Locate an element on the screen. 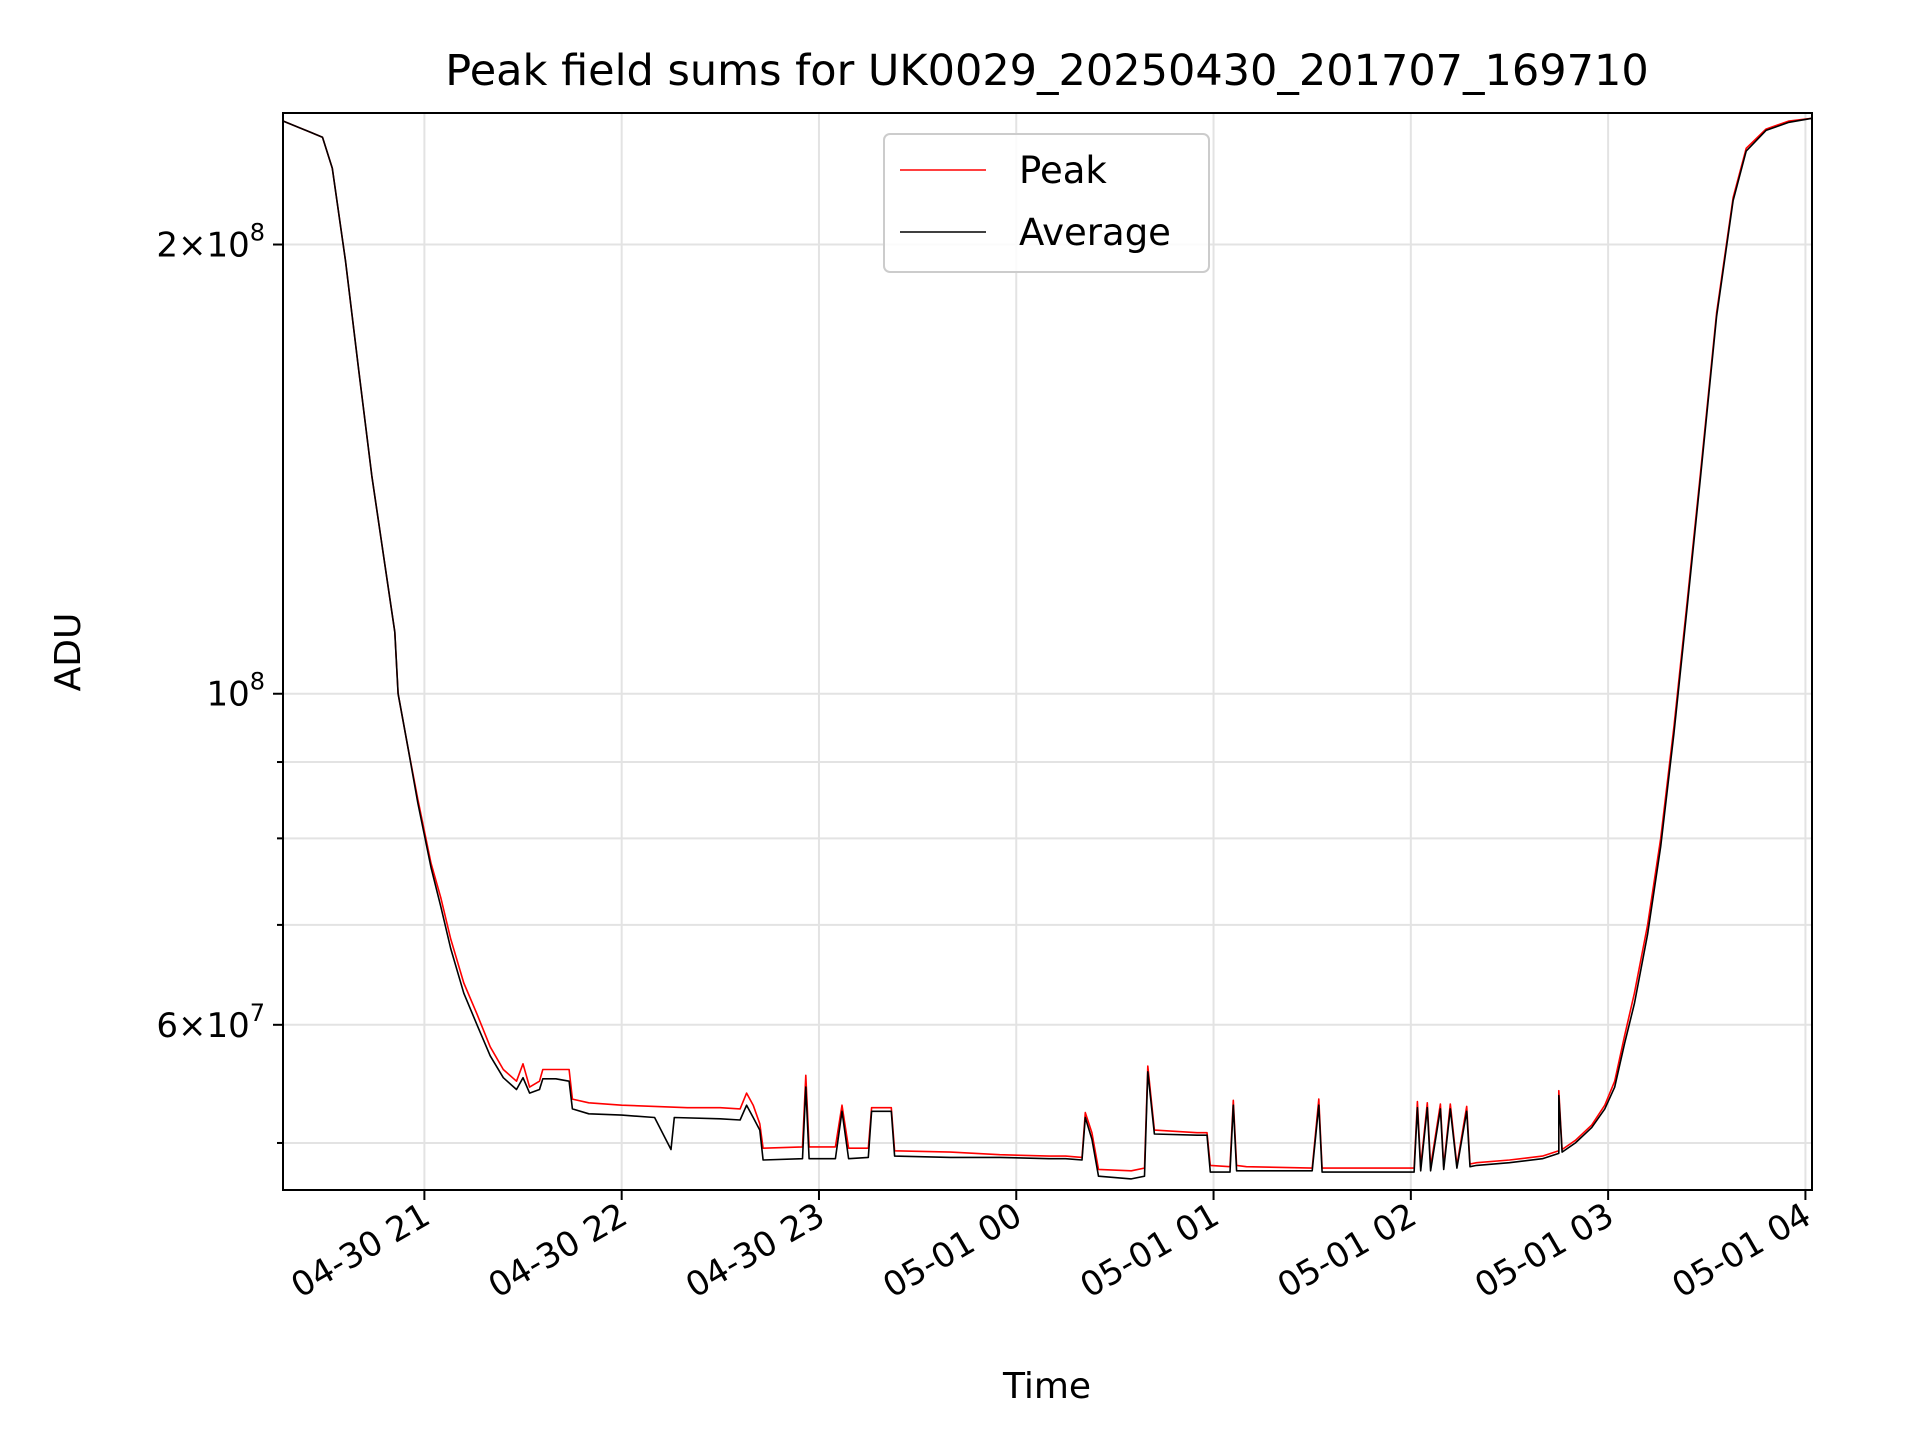 The width and height of the screenshot is (1920, 1440). y-tick-label: 2×108 is located at coordinates (210, 242).